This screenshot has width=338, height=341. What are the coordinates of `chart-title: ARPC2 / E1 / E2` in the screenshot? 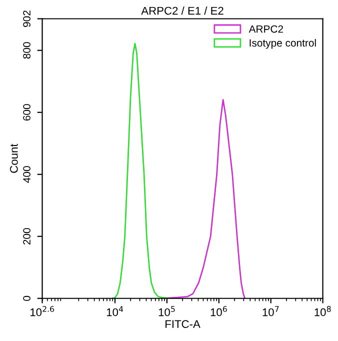 It's located at (182, 10).